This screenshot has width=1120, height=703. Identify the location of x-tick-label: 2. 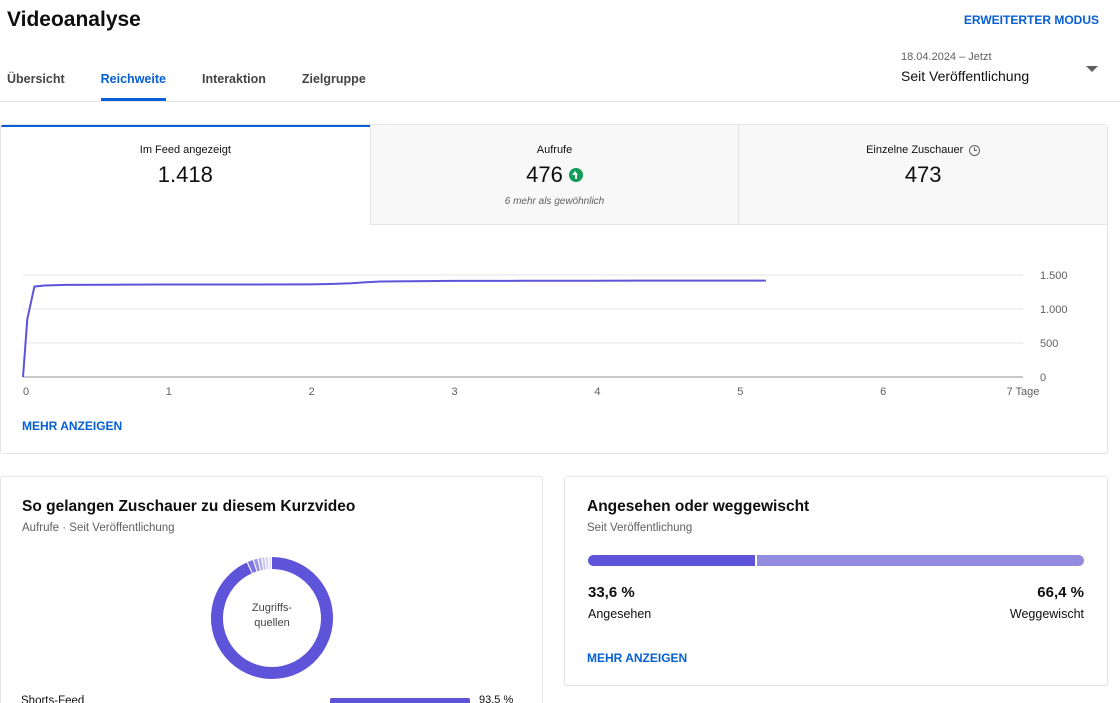
(312, 392).